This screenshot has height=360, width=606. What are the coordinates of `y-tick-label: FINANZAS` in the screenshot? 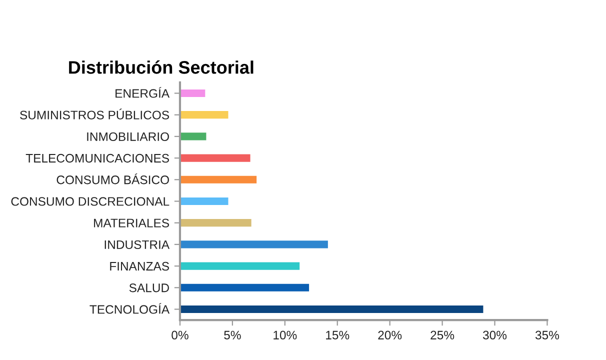 It's located at (140, 266).